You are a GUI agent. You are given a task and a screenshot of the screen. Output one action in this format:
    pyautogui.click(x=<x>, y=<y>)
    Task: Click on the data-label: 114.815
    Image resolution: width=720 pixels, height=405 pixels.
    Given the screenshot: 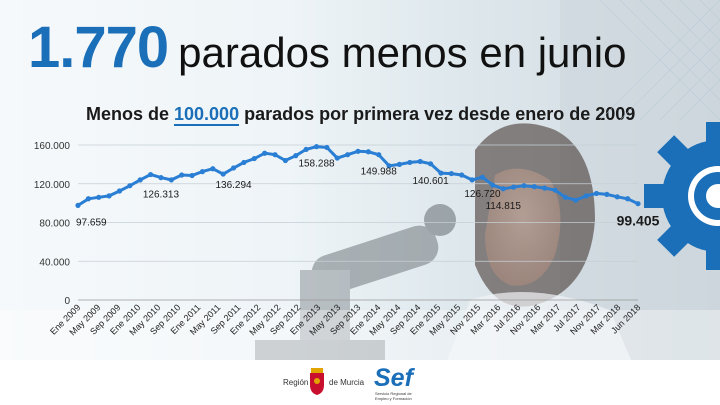 What is the action you would take?
    pyautogui.click(x=503, y=206)
    